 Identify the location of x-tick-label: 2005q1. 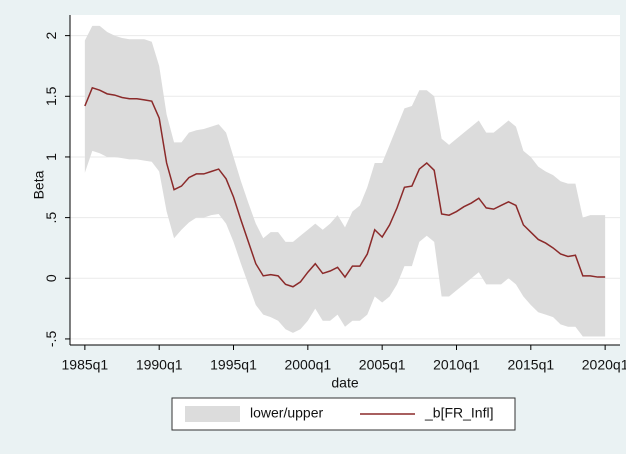
(382, 365).